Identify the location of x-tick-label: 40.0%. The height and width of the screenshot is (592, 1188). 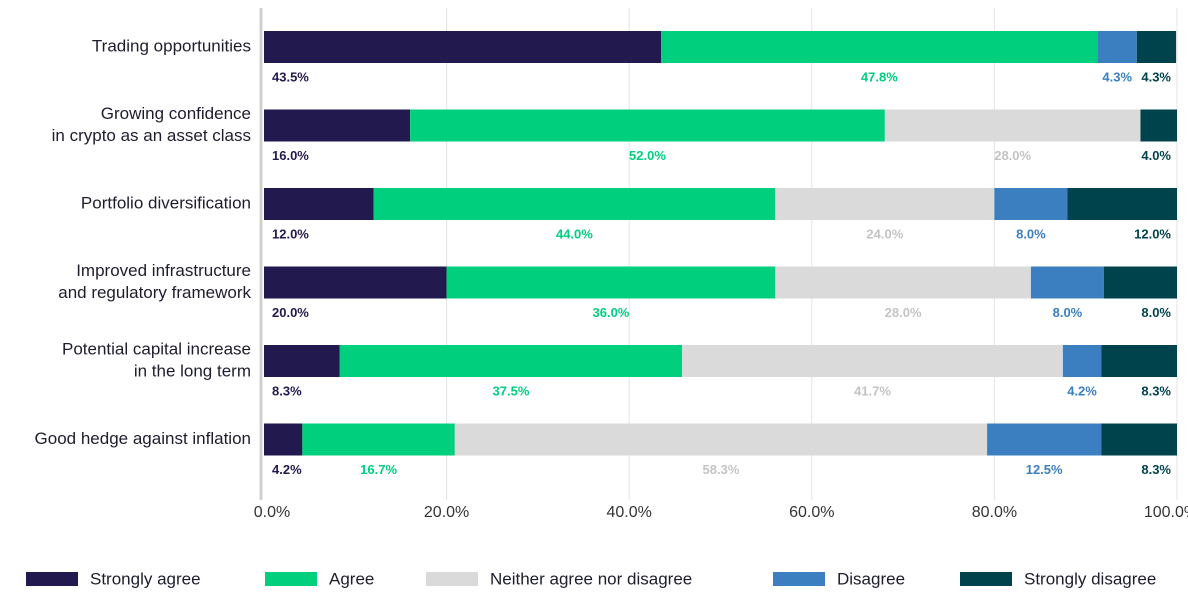
(629, 512).